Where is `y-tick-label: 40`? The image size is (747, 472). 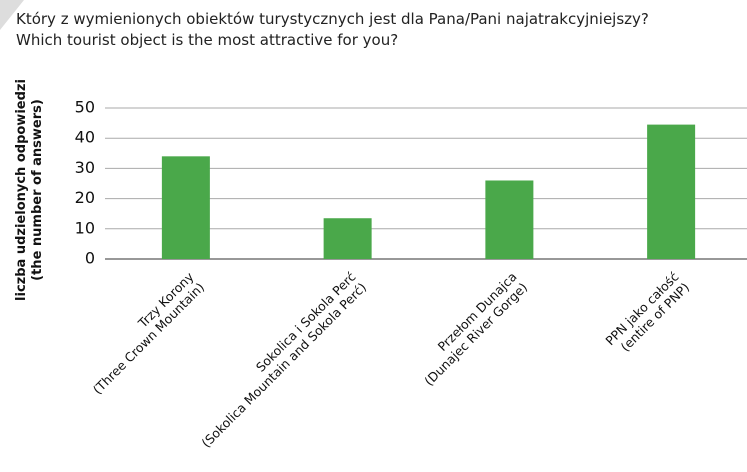
y-tick-label: 40 is located at coordinates (85, 137).